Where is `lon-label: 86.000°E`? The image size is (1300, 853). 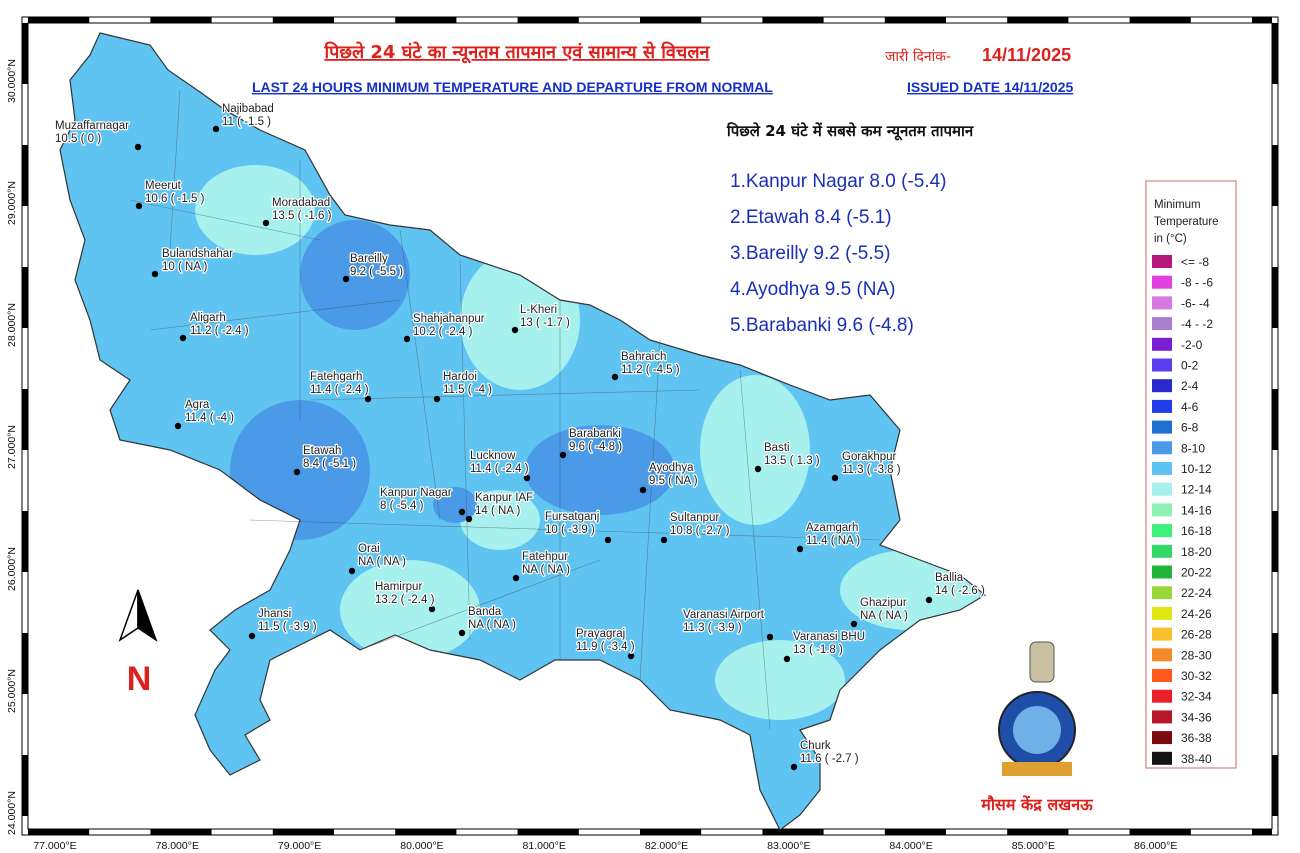 lon-label: 86.000°E is located at coordinates (1155, 846).